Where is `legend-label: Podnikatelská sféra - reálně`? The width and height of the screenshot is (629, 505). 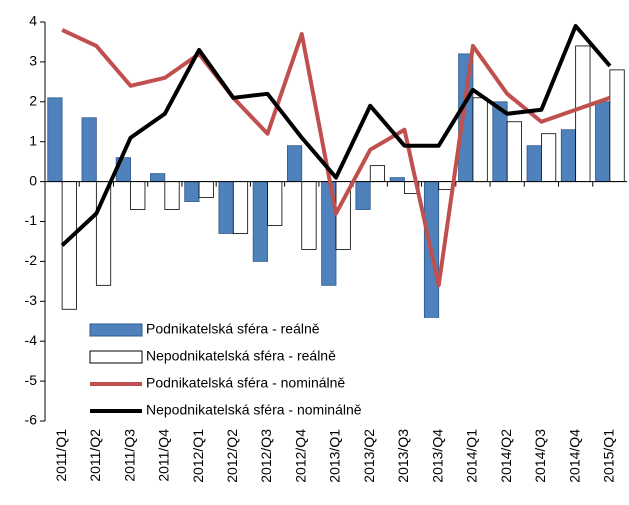 legend-label: Podnikatelská sféra - reálně is located at coordinates (233, 329).